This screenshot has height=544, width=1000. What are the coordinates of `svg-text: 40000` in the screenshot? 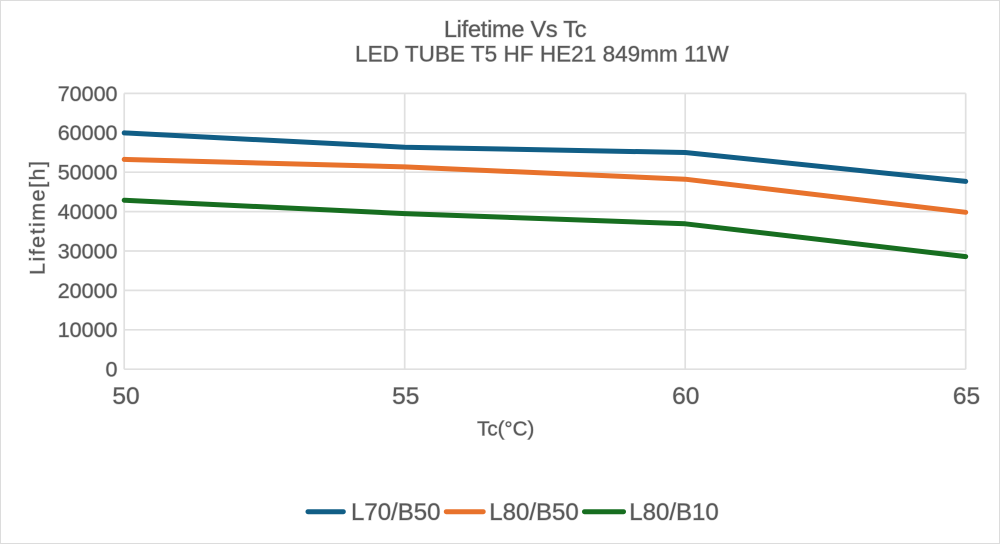 It's located at (88, 212).